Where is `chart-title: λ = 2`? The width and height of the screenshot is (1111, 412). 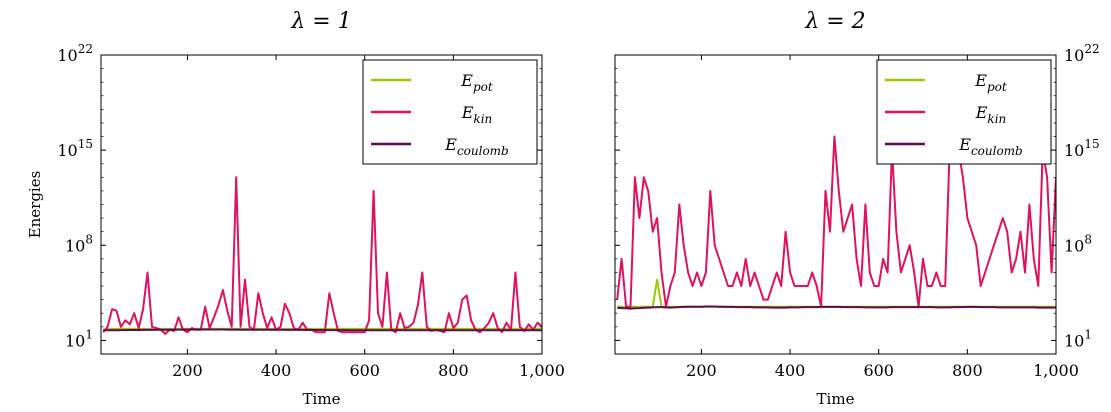 chart-title: λ = 2 is located at coordinates (834, 21).